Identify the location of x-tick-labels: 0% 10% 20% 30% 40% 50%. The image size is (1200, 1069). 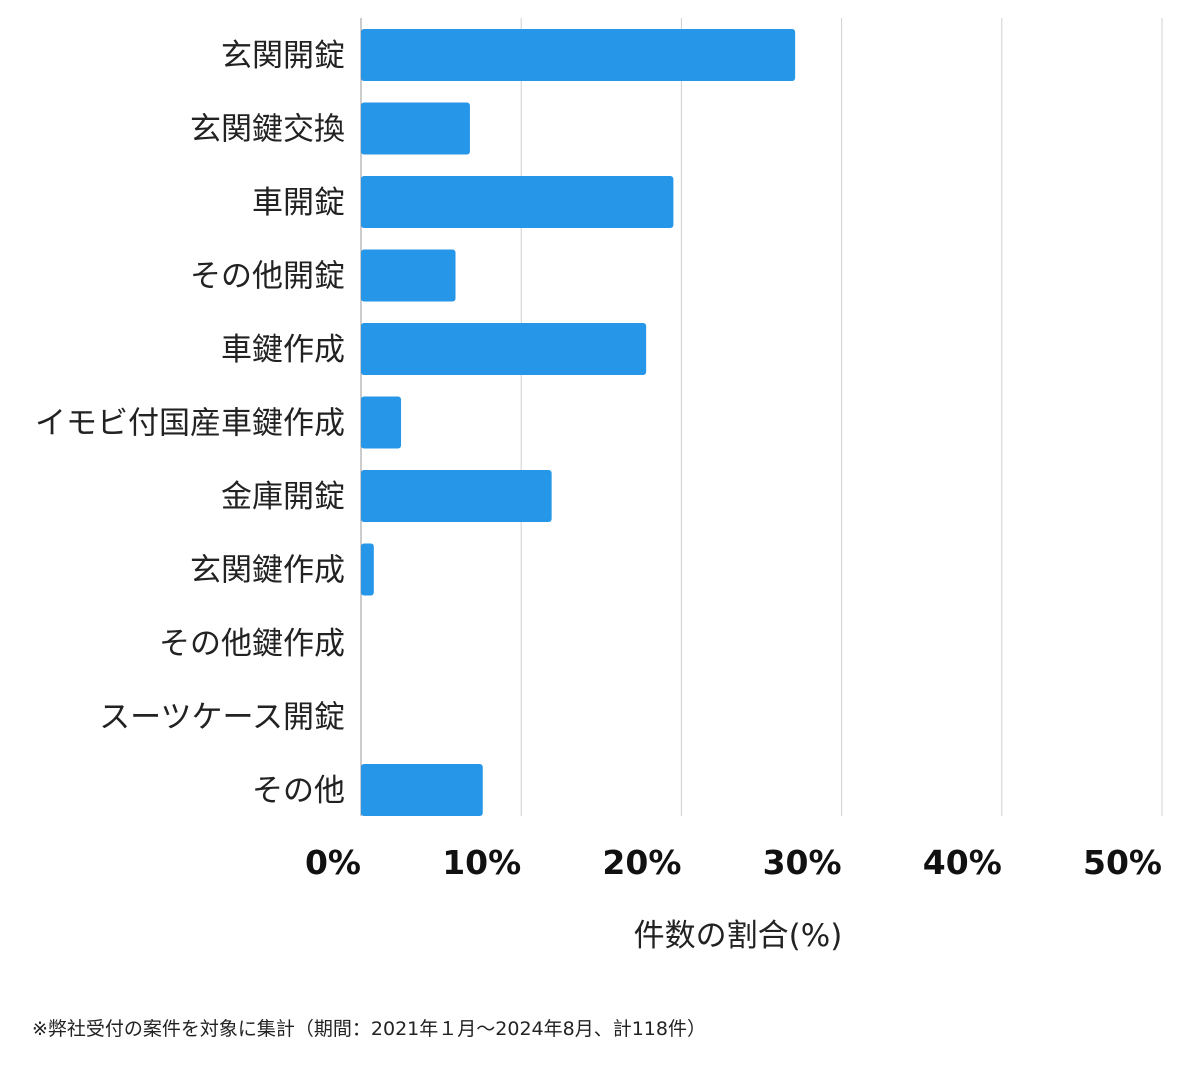
(733, 862).